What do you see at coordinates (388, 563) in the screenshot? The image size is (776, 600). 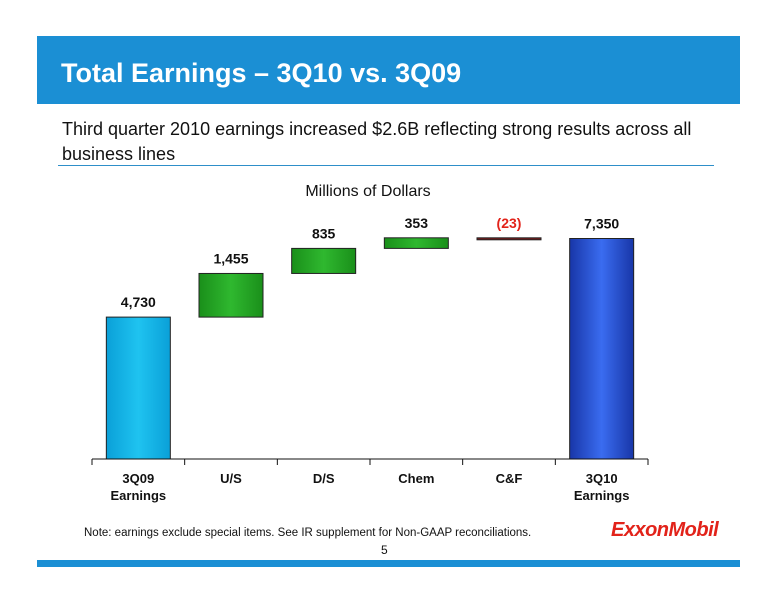 I see `bottom-bar` at bounding box center [388, 563].